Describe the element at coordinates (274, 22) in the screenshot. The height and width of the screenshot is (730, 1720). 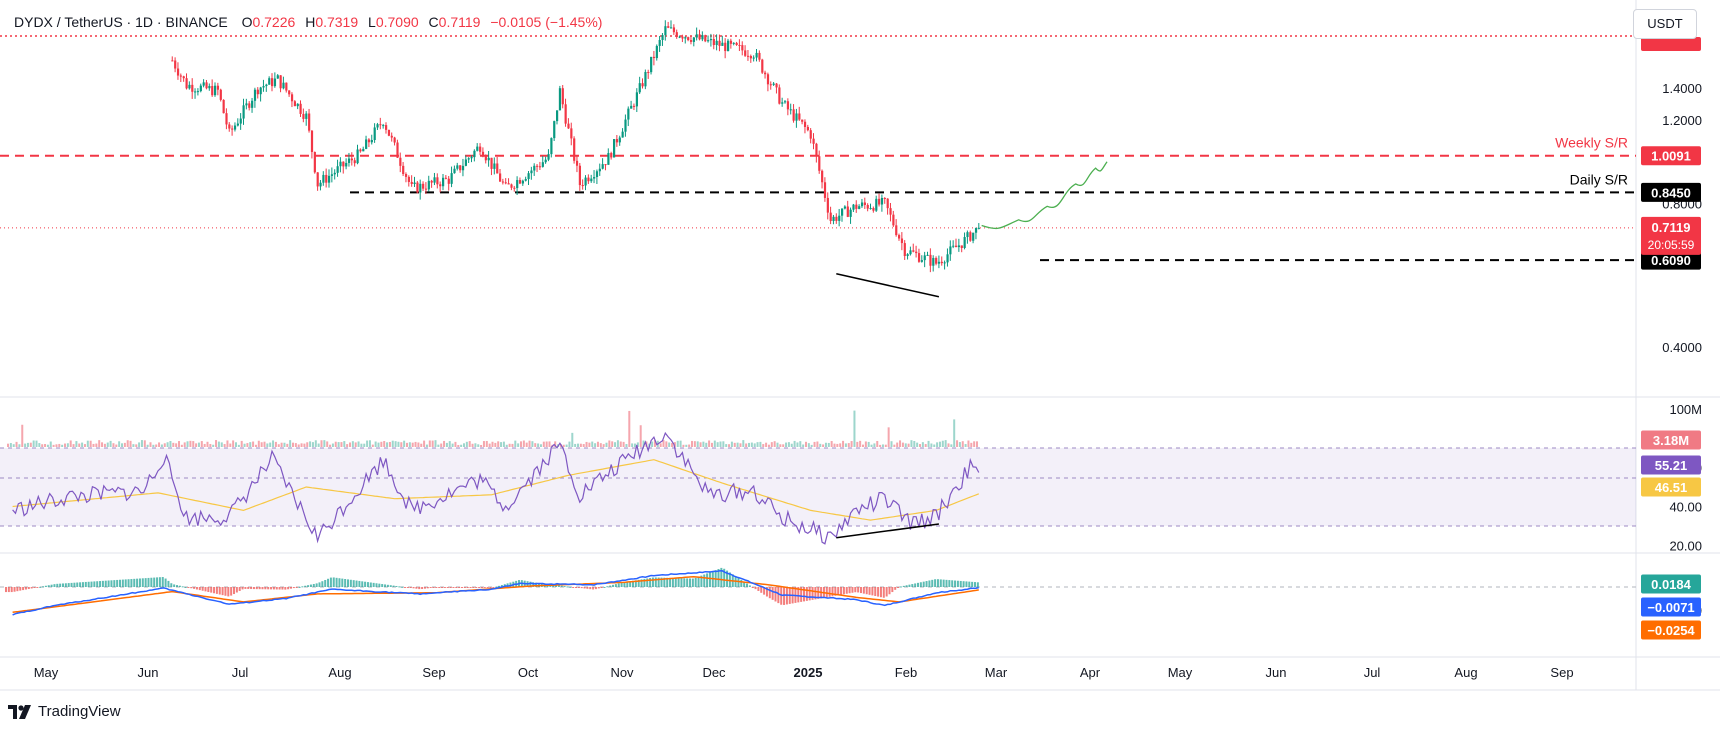
I see `open-value: 0.7226` at that location.